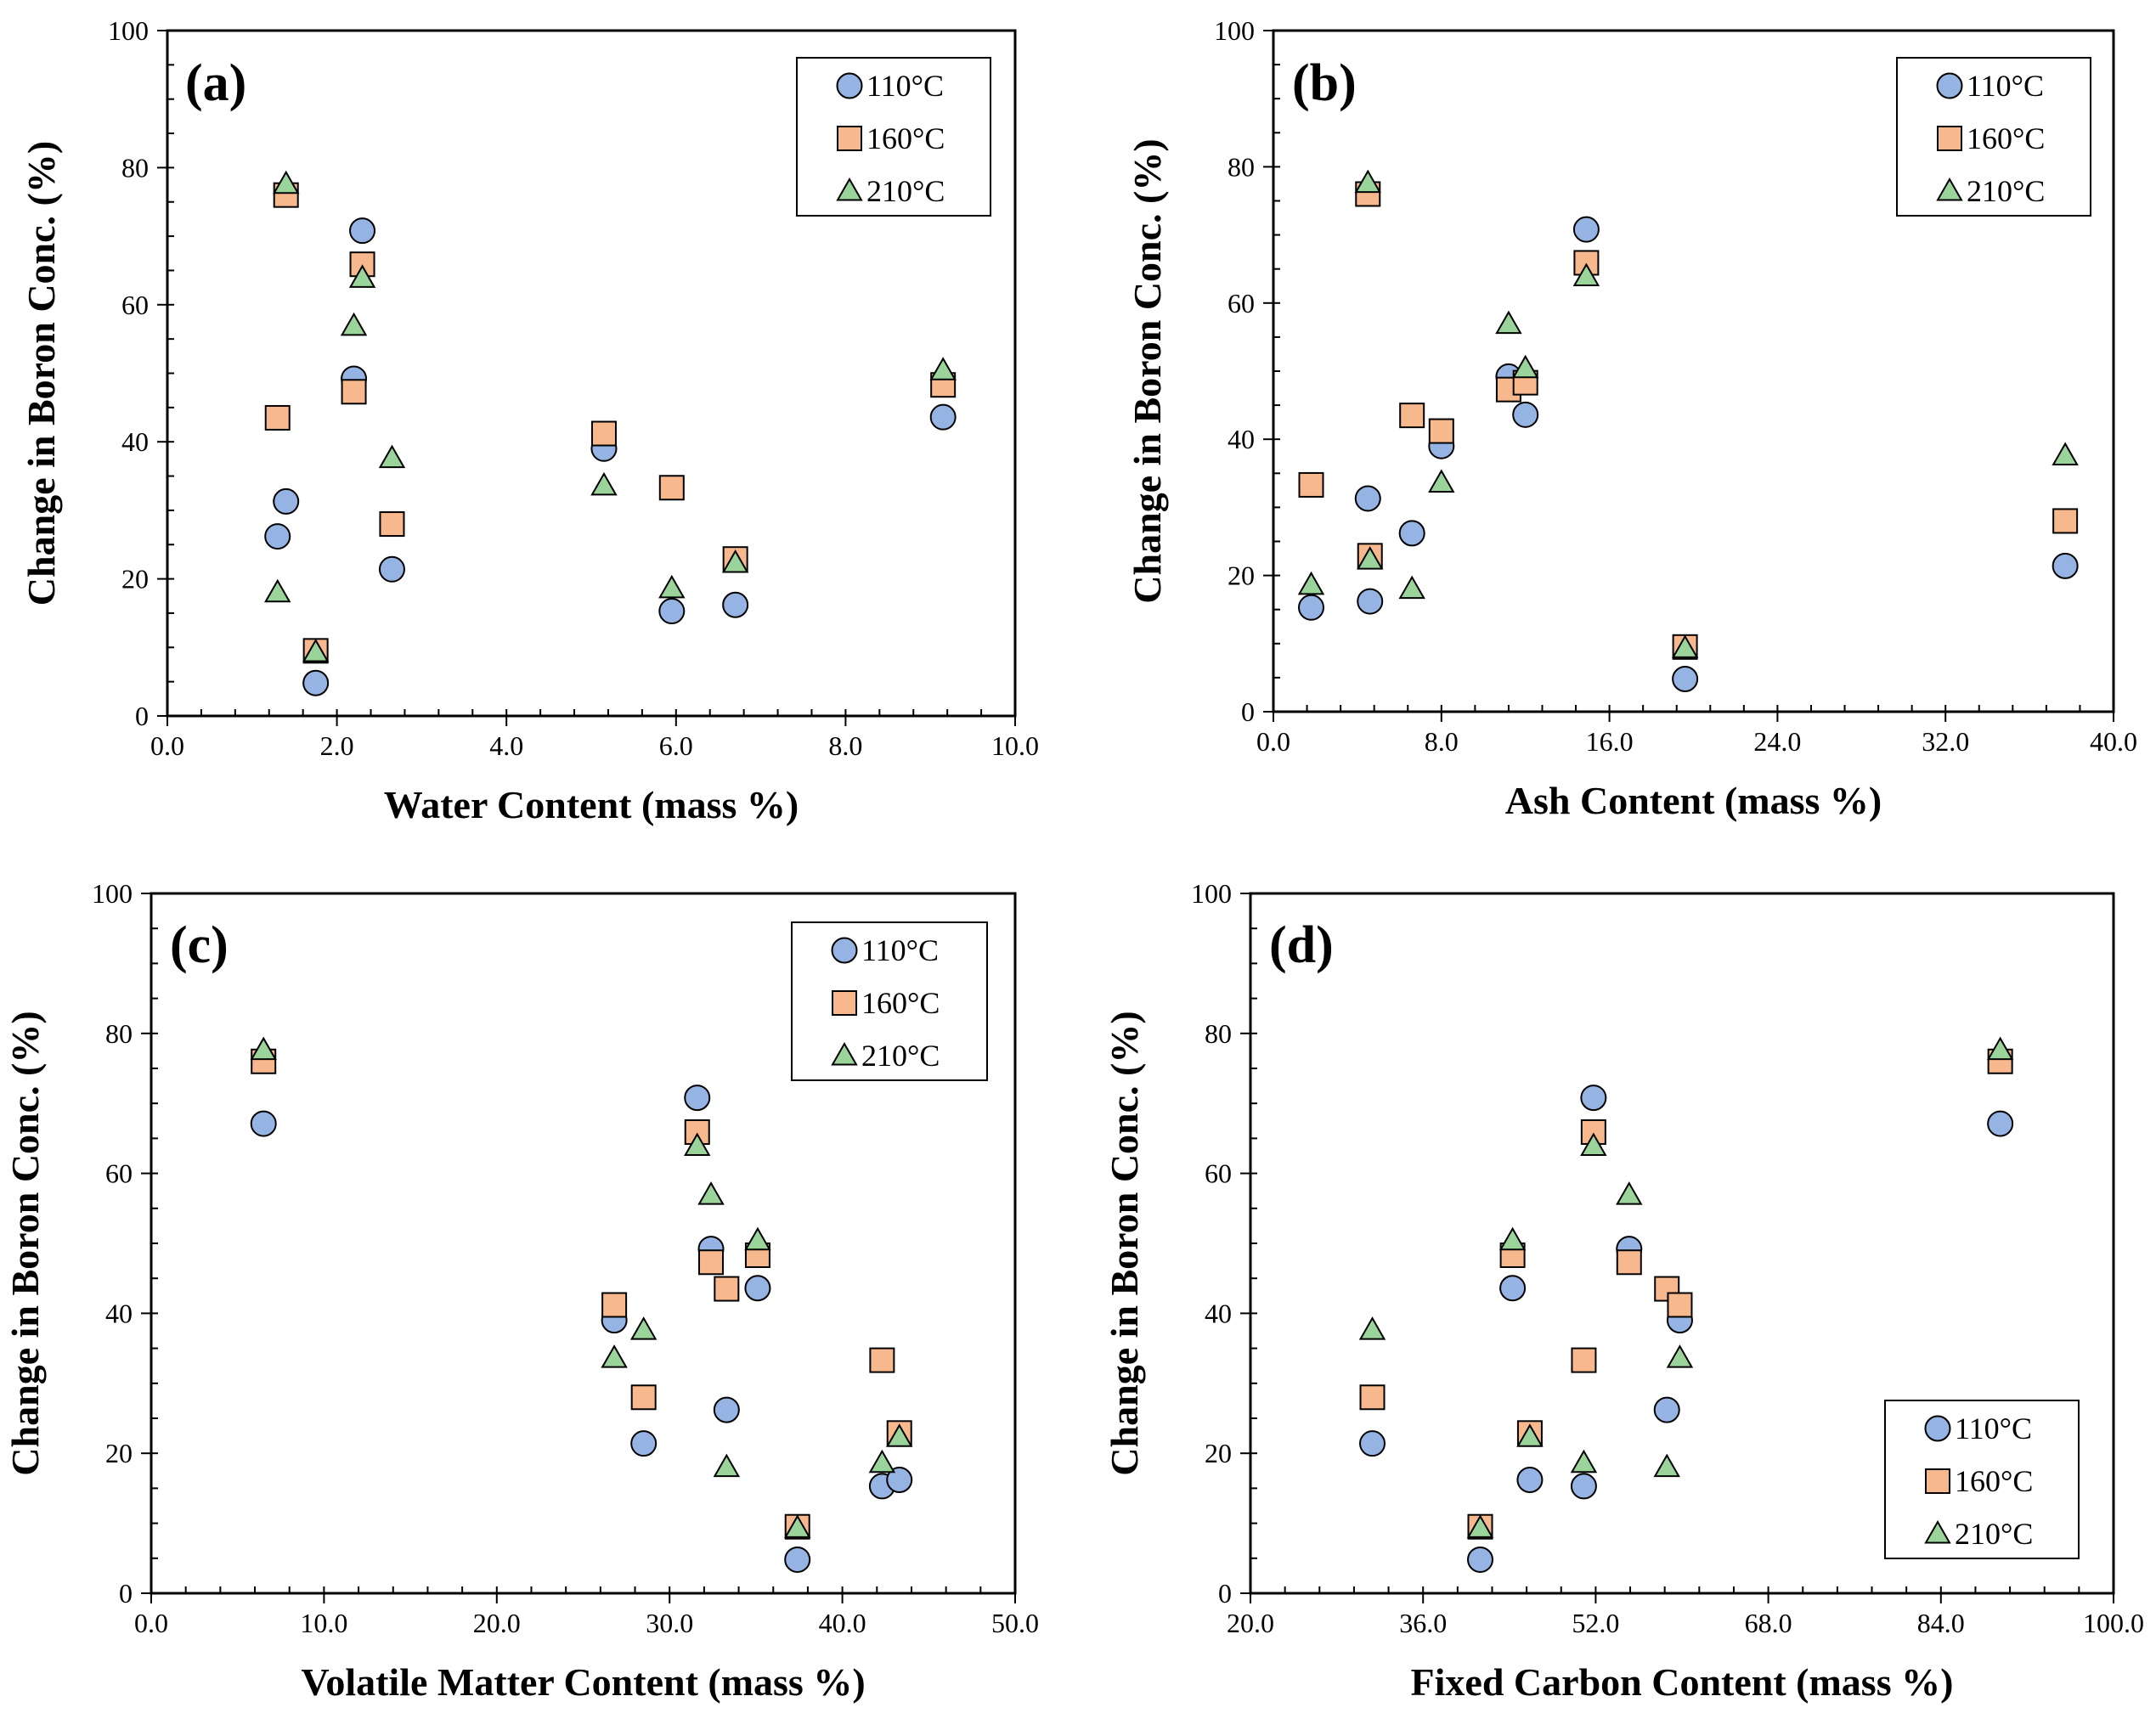 The image size is (2156, 1713). Describe the element at coordinates (1595, 1623) in the screenshot. I see `x-tick-label: 52.0` at that location.